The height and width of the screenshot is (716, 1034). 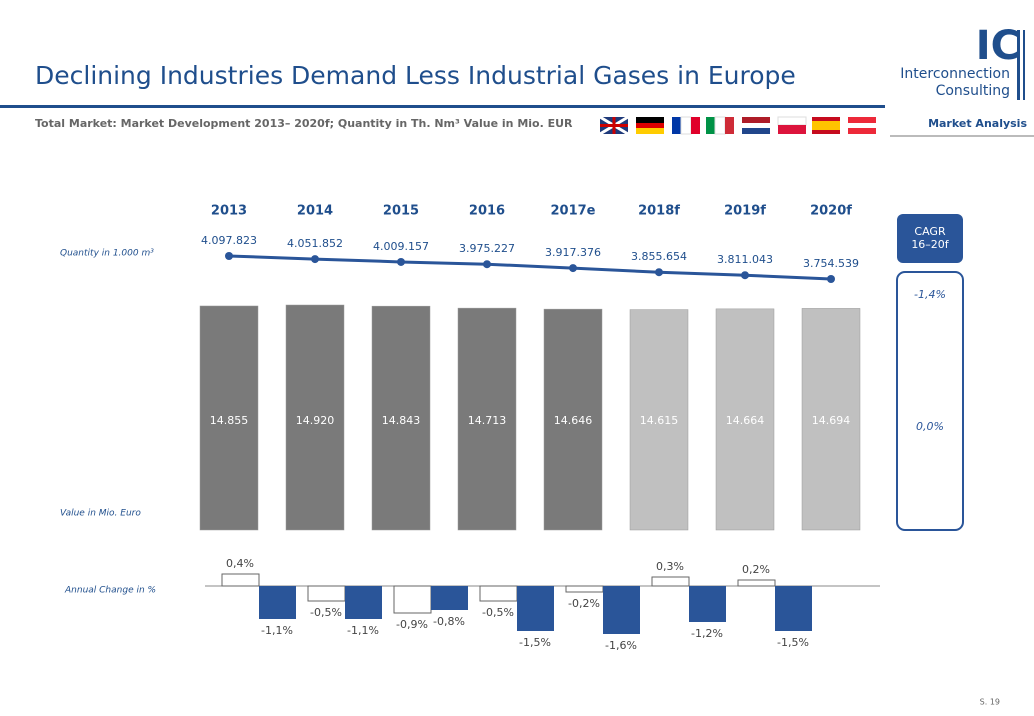 What do you see at coordinates (955, 74) in the screenshot?
I see `logo-line: Interconnection` at bounding box center [955, 74].